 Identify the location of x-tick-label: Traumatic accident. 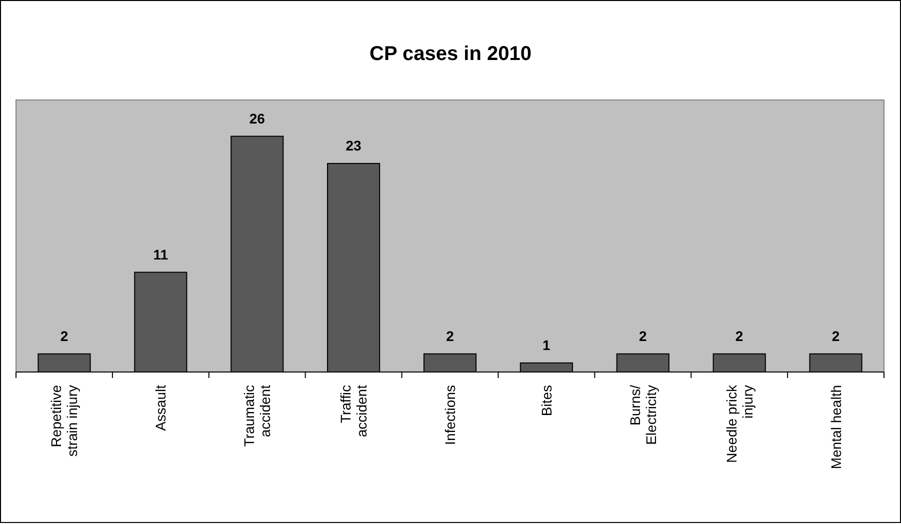
(257, 415).